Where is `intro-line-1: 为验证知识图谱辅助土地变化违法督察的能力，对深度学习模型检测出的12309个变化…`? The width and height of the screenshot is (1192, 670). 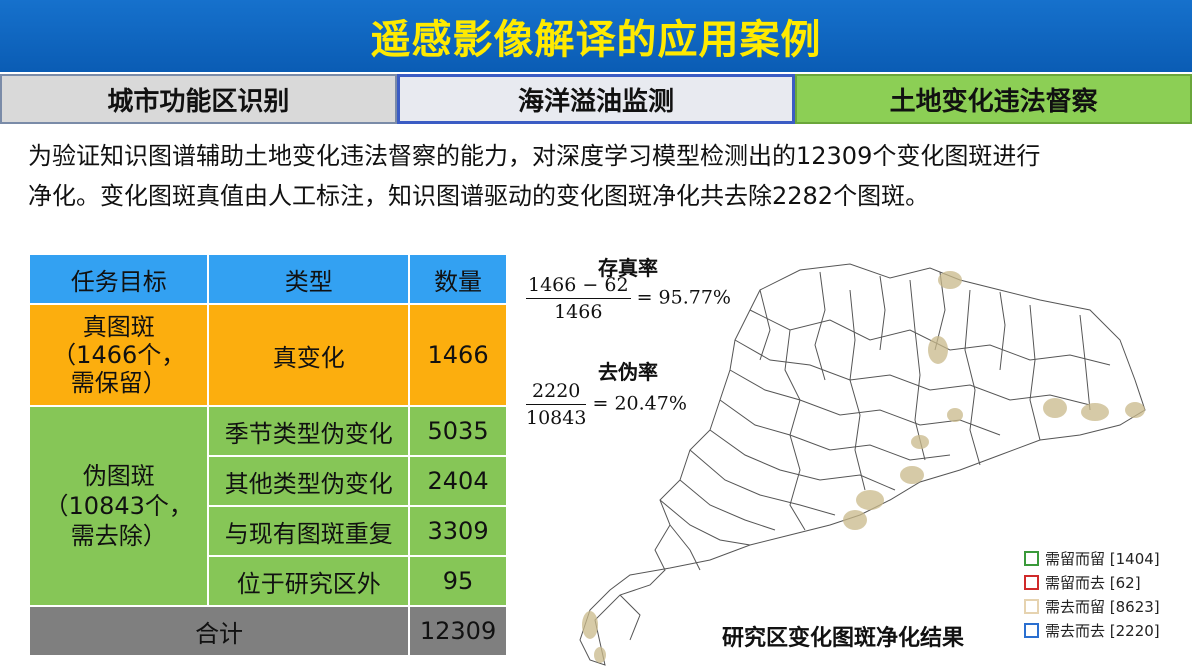
intro-line-1: 为验证知识图谱辅助土地变化违法督察的能力，对深度学习模型检测出的12309个变化… is located at coordinates (534, 156).